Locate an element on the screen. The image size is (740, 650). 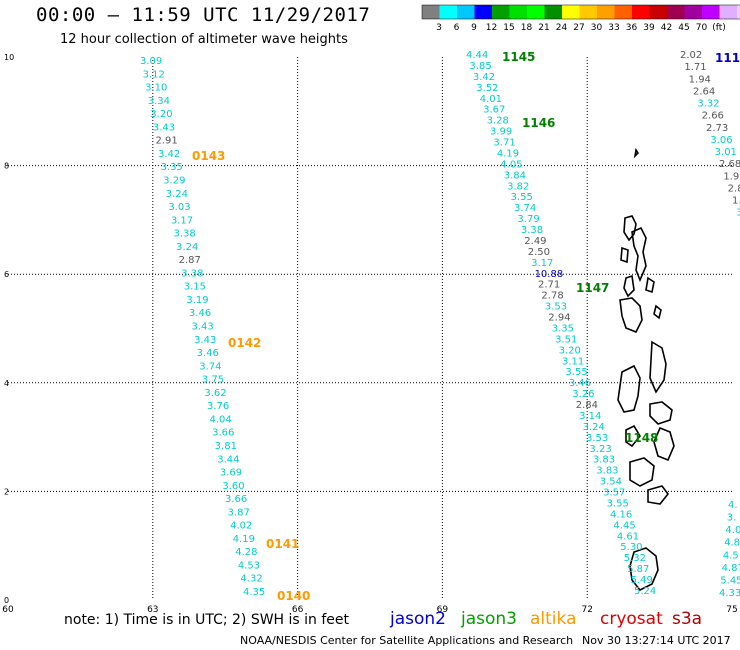
wave-height-value: 3. is located at coordinates (738, 213).